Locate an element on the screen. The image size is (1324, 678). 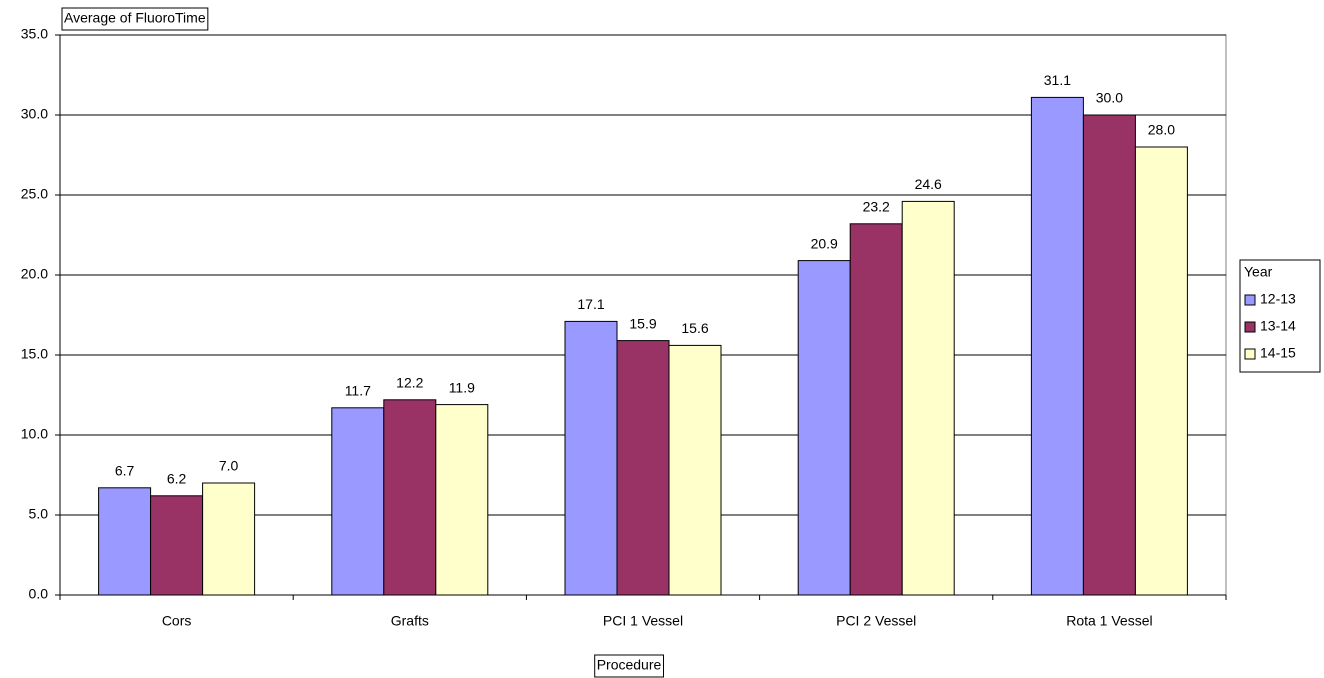
value-label: 12.2 is located at coordinates (409, 383).